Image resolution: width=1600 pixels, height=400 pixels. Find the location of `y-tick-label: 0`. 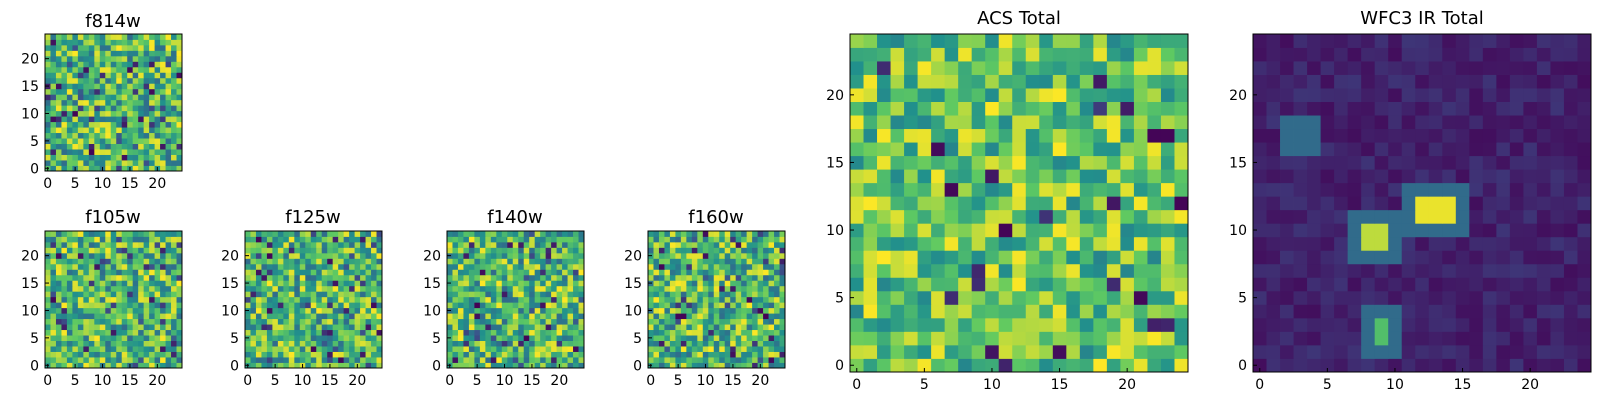

y-tick-label: 0 is located at coordinates (637, 366).